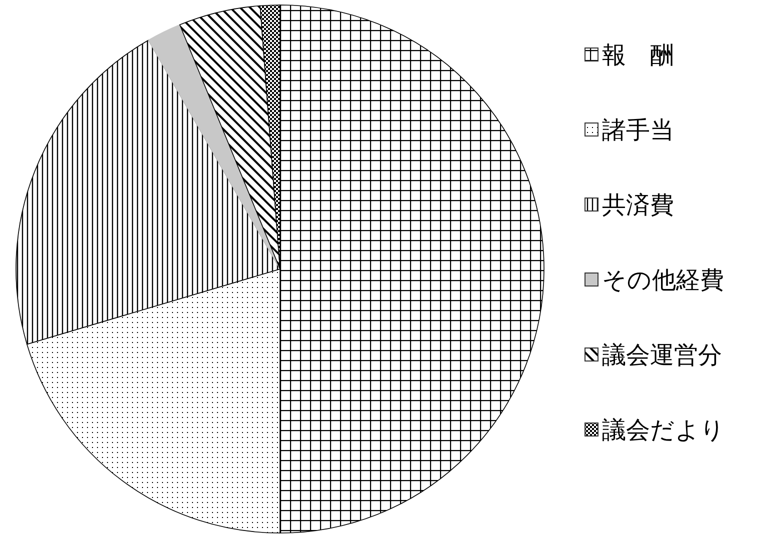 This screenshot has height=539, width=765. I want to click on legend-label: 議会だより, so click(663, 430).